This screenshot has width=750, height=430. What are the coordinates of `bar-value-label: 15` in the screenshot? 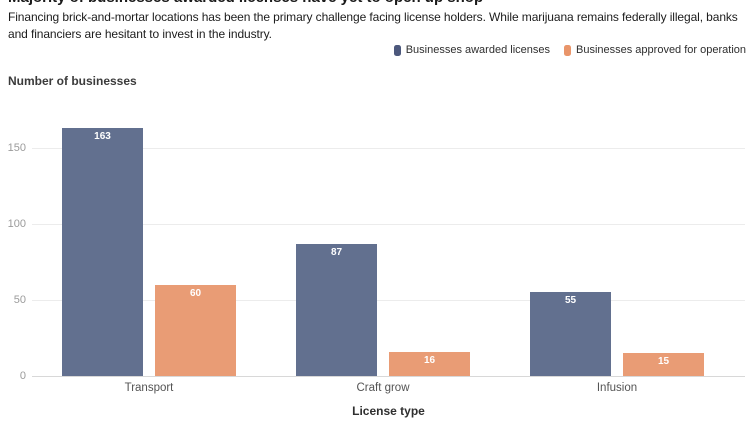 It's located at (663, 362).